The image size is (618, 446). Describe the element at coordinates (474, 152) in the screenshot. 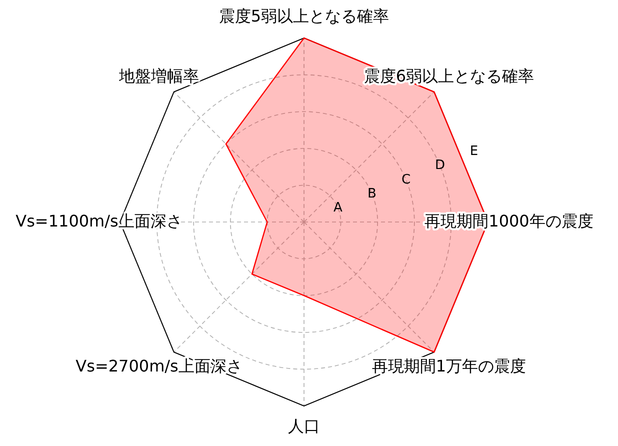

I see `y-tick-label: E` at that location.